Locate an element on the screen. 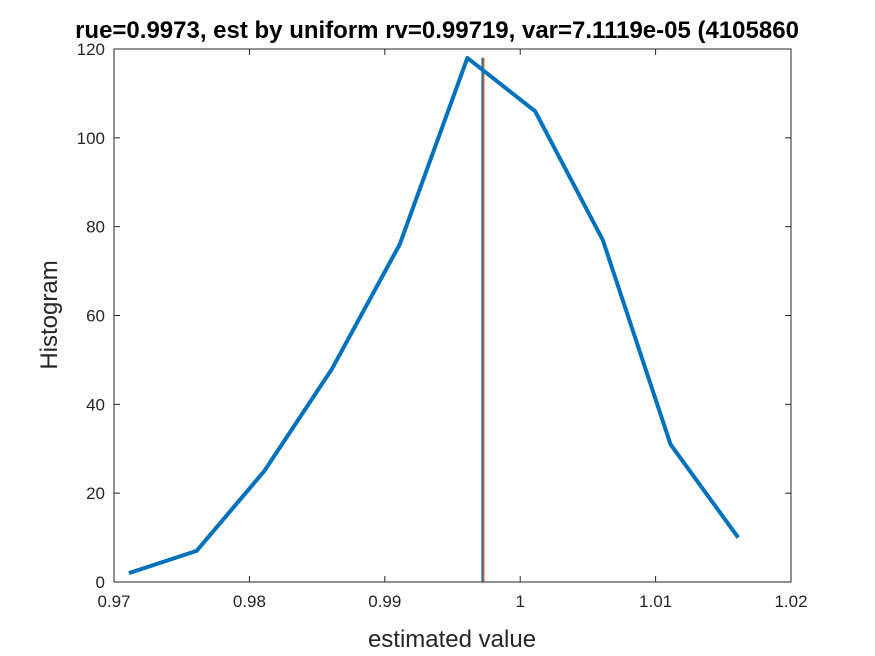 The width and height of the screenshot is (875, 656). y-tick-label: 0 is located at coordinates (100, 582).